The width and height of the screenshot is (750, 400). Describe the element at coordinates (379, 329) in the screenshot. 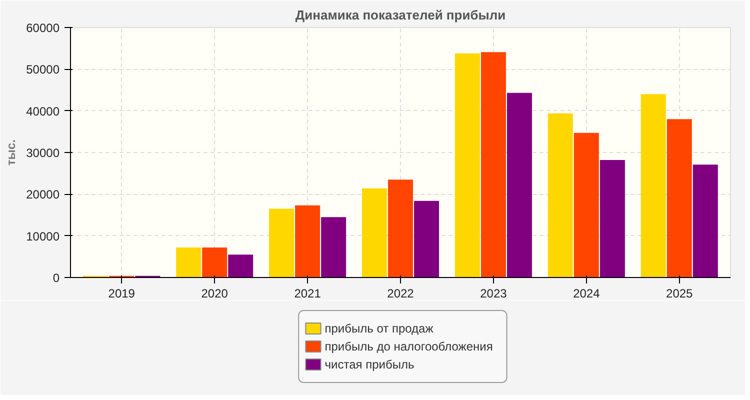

I see `legend-label: прибыль от продаж` at that location.